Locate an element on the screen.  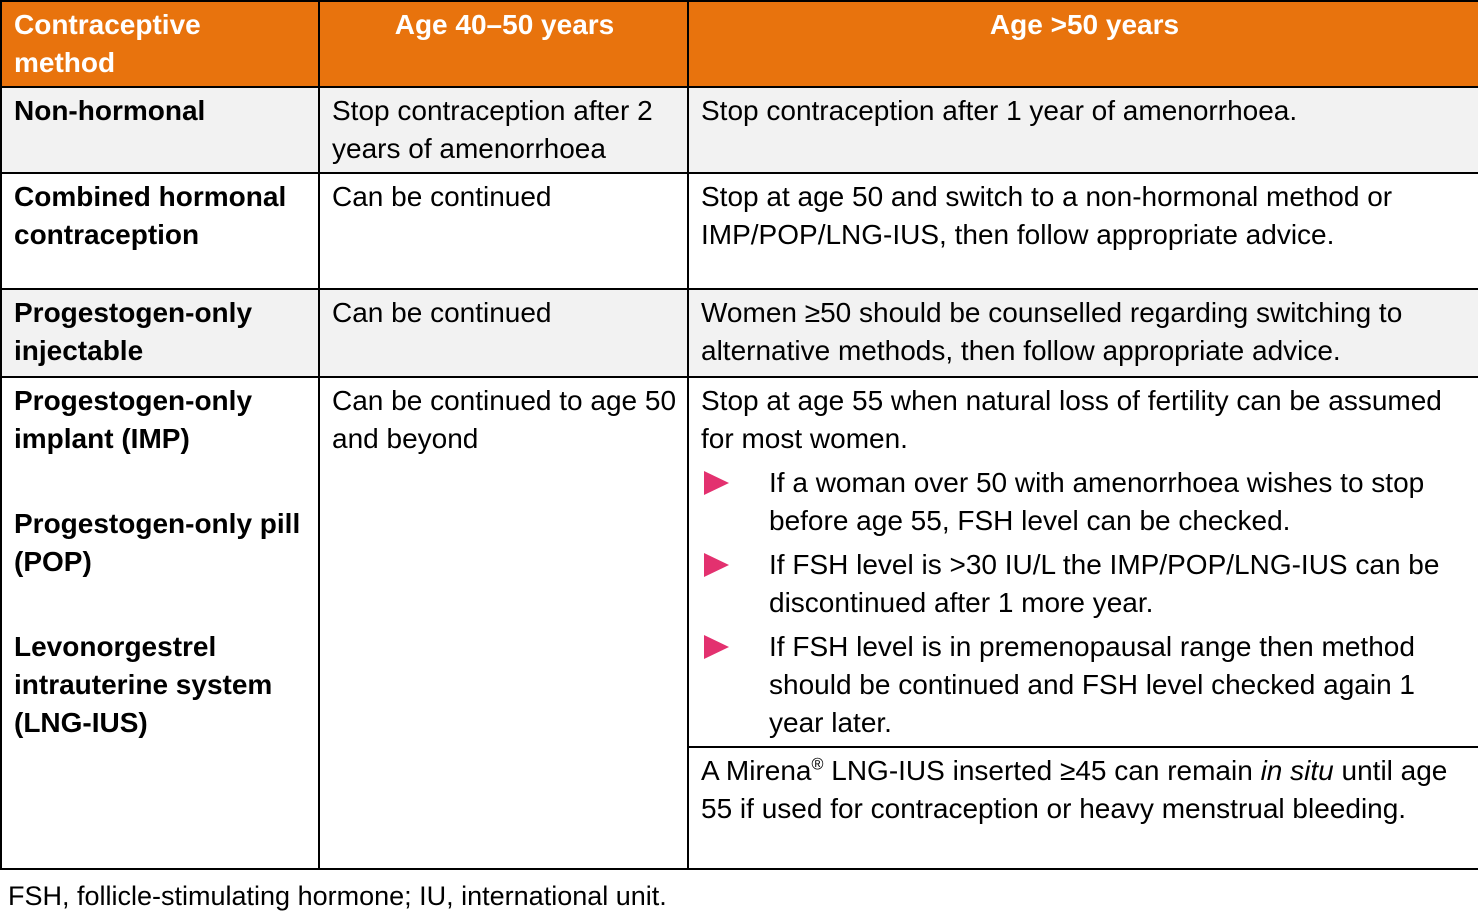
method-cell: Non-hormonal is located at coordinates (160, 130).